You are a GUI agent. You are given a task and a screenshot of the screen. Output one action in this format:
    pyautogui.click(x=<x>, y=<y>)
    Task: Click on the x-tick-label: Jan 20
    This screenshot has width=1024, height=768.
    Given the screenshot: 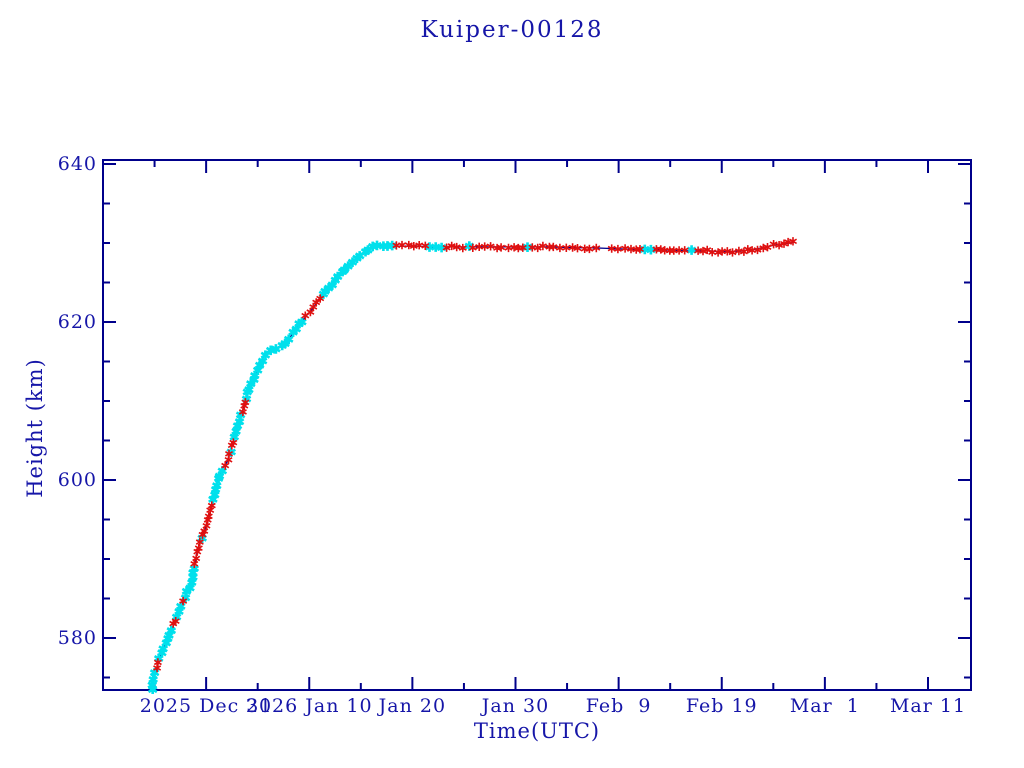 What is the action you would take?
    pyautogui.click(x=412, y=706)
    